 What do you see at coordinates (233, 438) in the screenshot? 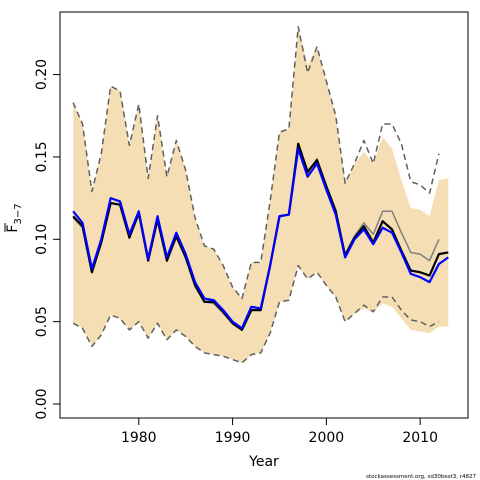
I see `x-tick-label-1990: 1990` at bounding box center [233, 438].